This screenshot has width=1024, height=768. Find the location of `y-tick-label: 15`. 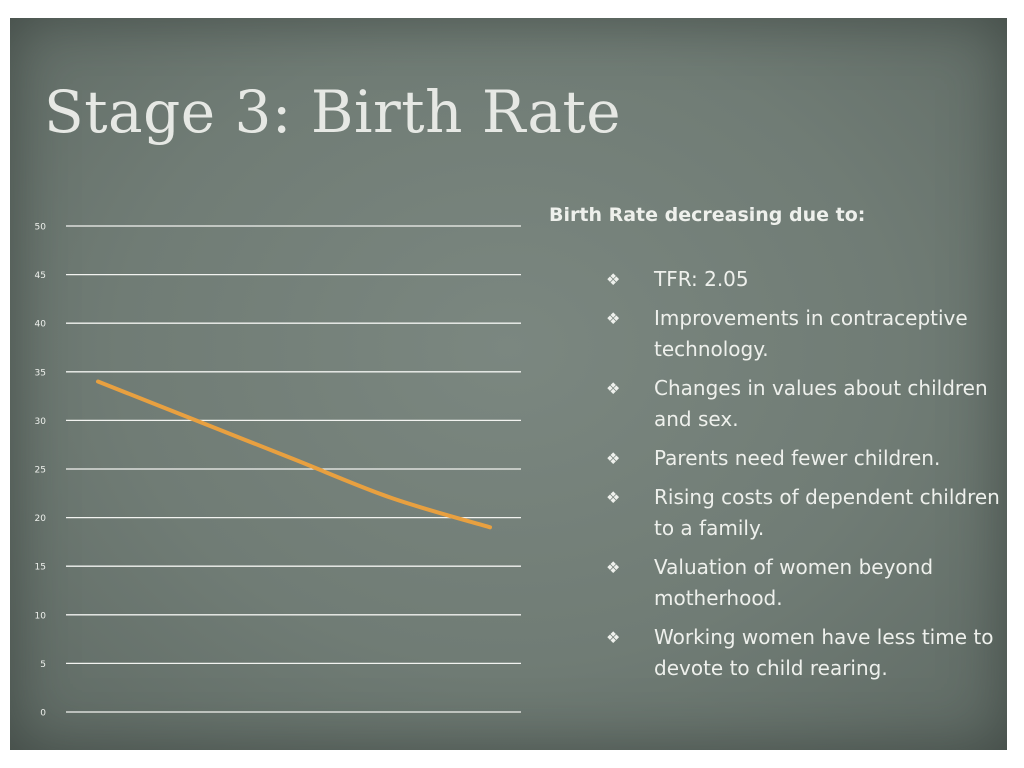

y-tick-label: 15 is located at coordinates (40, 568).